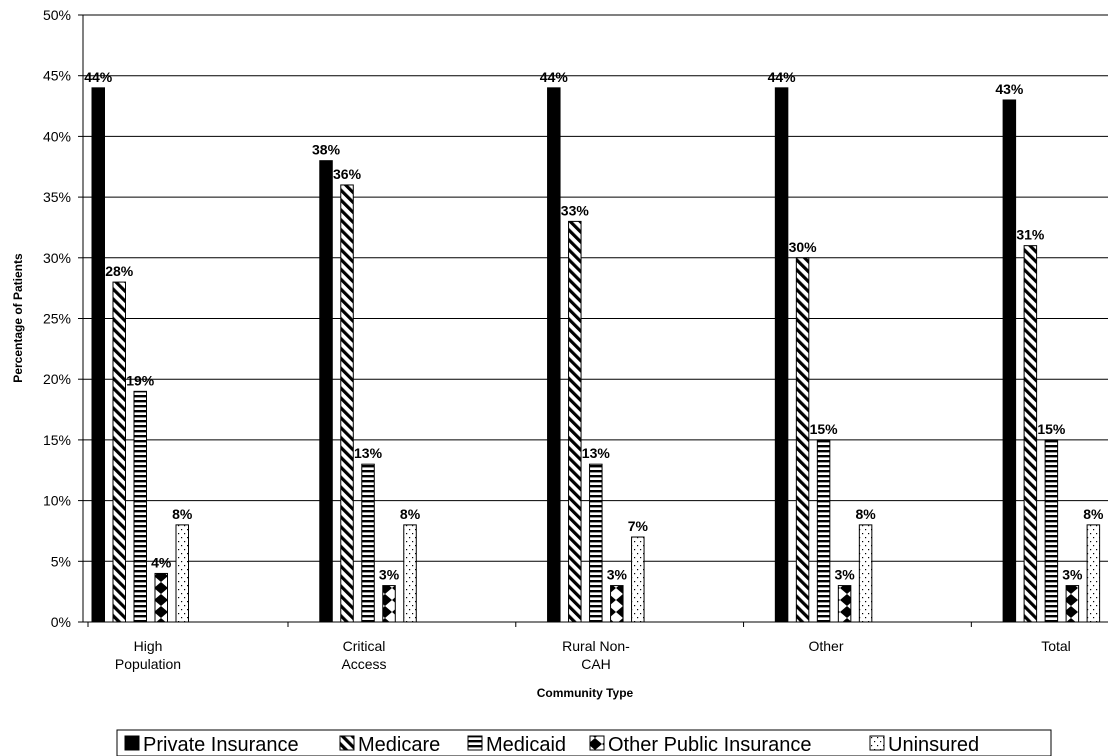 The image size is (1108, 756). What do you see at coordinates (57, 319) in the screenshot?
I see `y-tick-label: 25%` at bounding box center [57, 319].